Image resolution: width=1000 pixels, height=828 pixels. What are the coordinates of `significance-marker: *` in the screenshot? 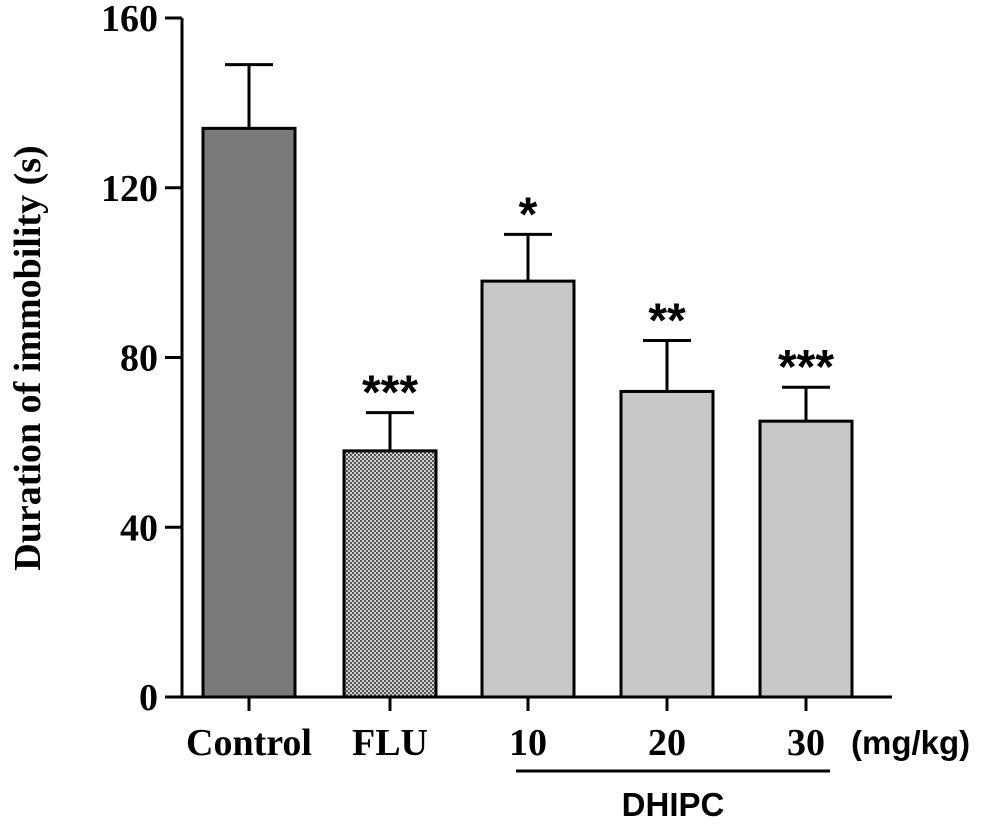 It's located at (528, 214).